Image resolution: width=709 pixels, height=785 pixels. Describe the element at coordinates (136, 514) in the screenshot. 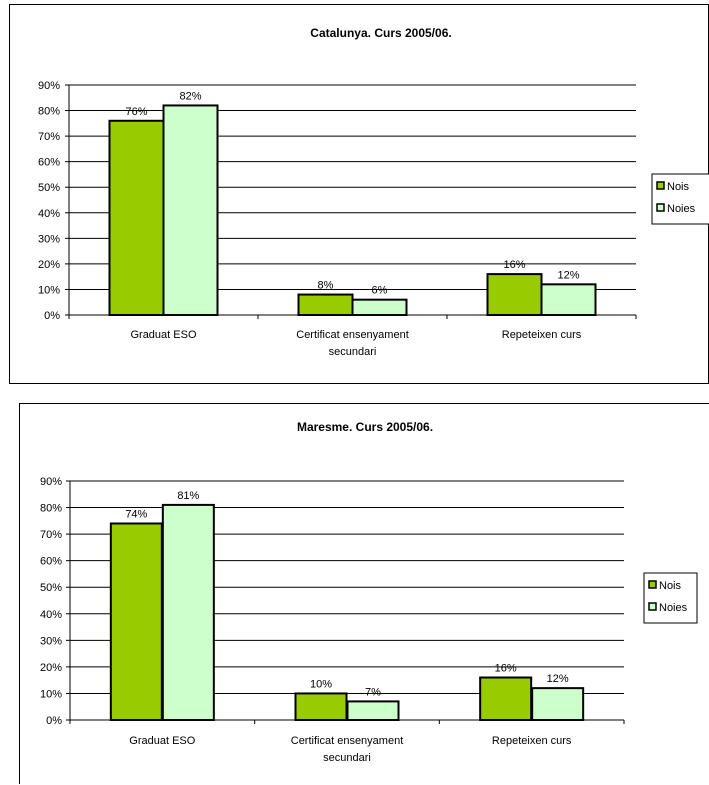

I see `data-label: 74%` at that location.